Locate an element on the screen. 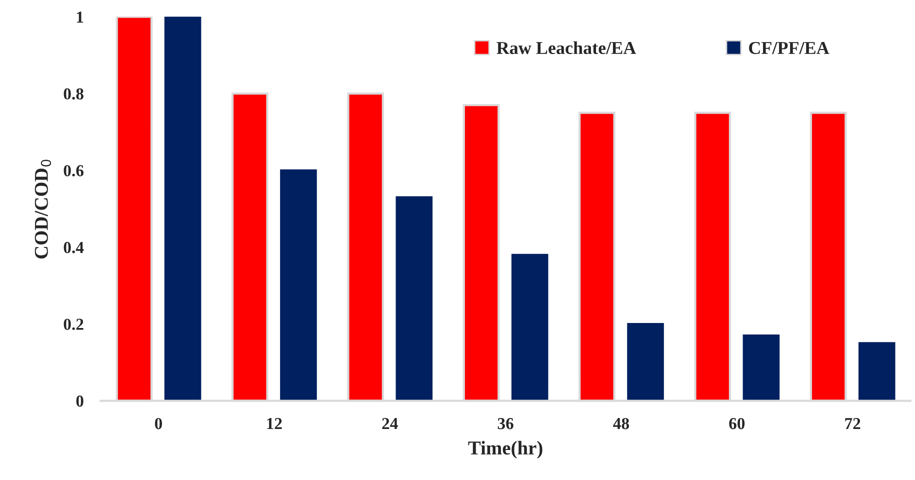  x-axis-title: Time(hr) is located at coordinates (505, 449).